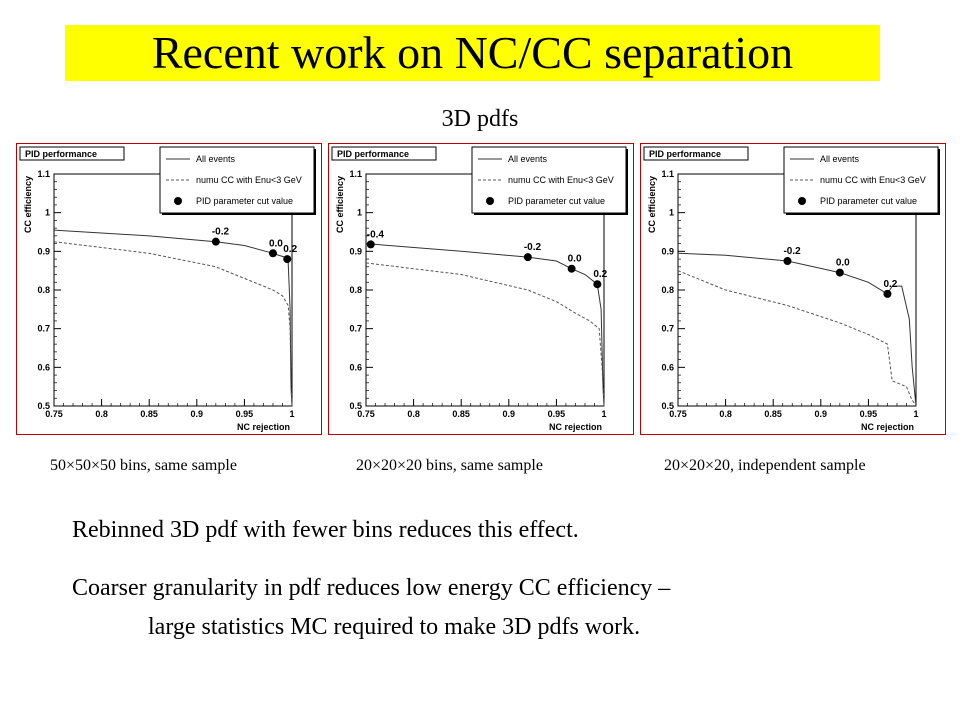 The image size is (960, 720). I want to click on caption-panel-3: 20×20×20, independent sample, so click(765, 465).